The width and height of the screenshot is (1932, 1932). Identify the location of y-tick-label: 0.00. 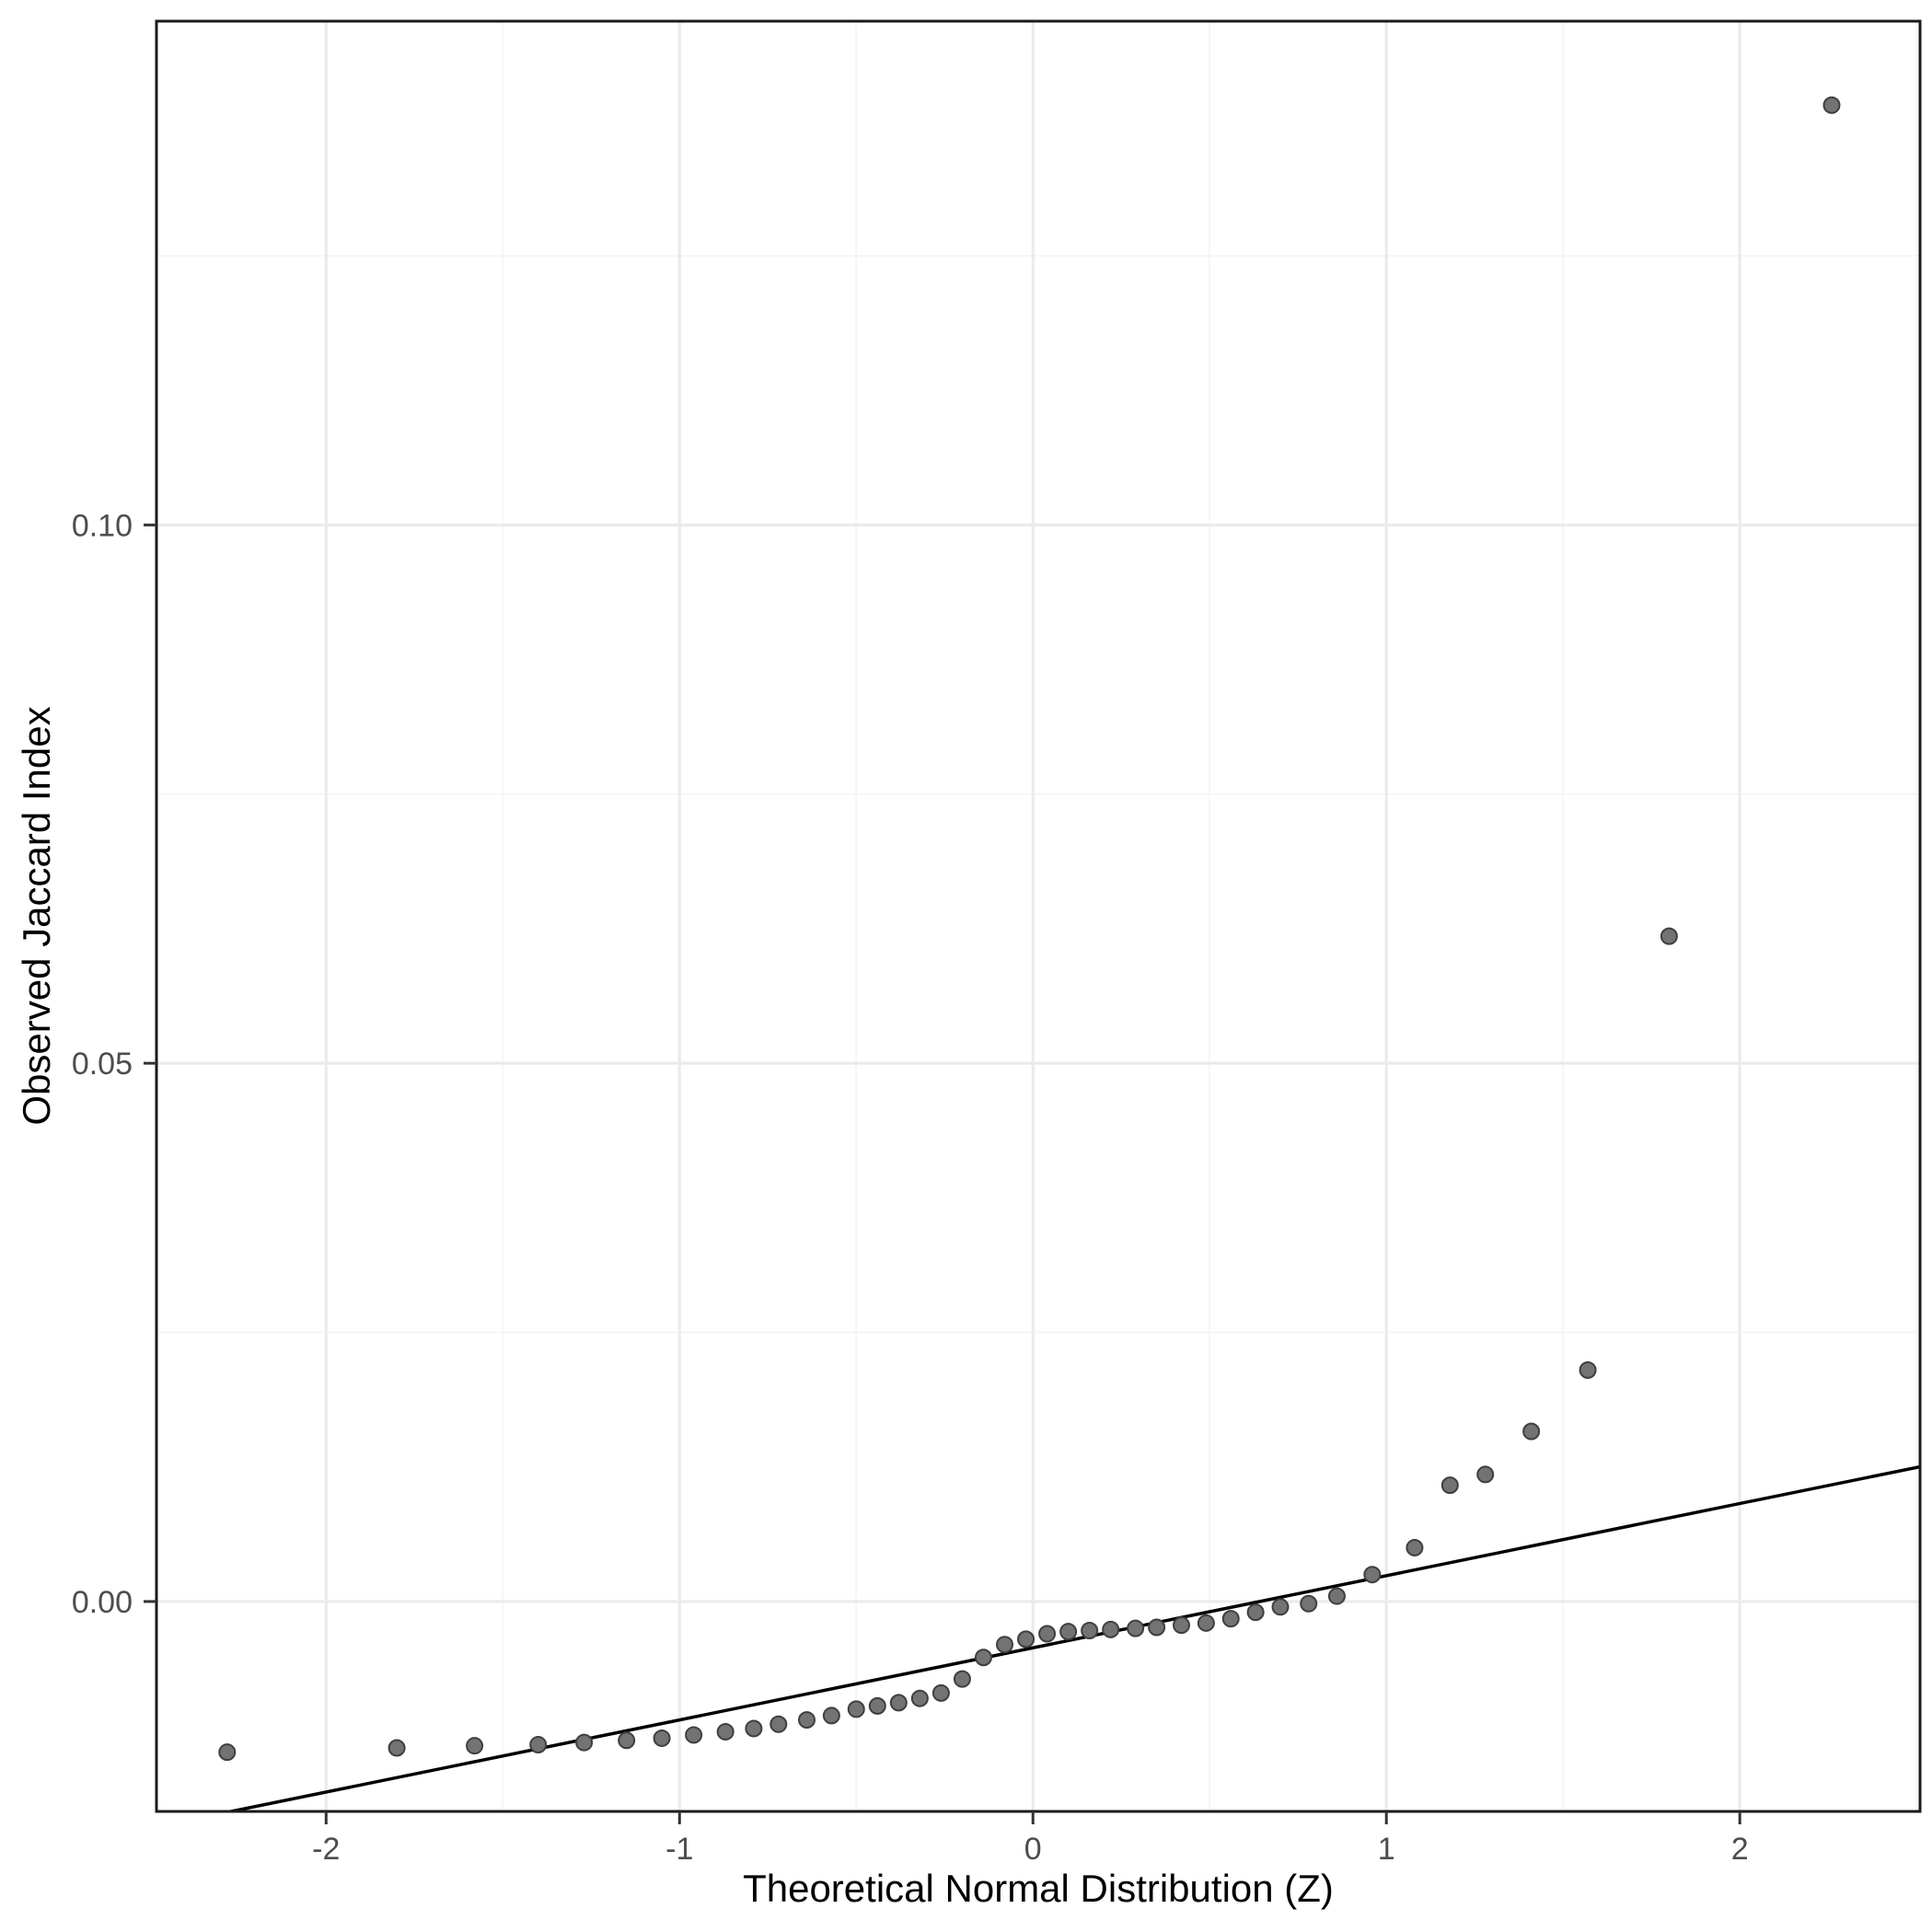
(103, 1602).